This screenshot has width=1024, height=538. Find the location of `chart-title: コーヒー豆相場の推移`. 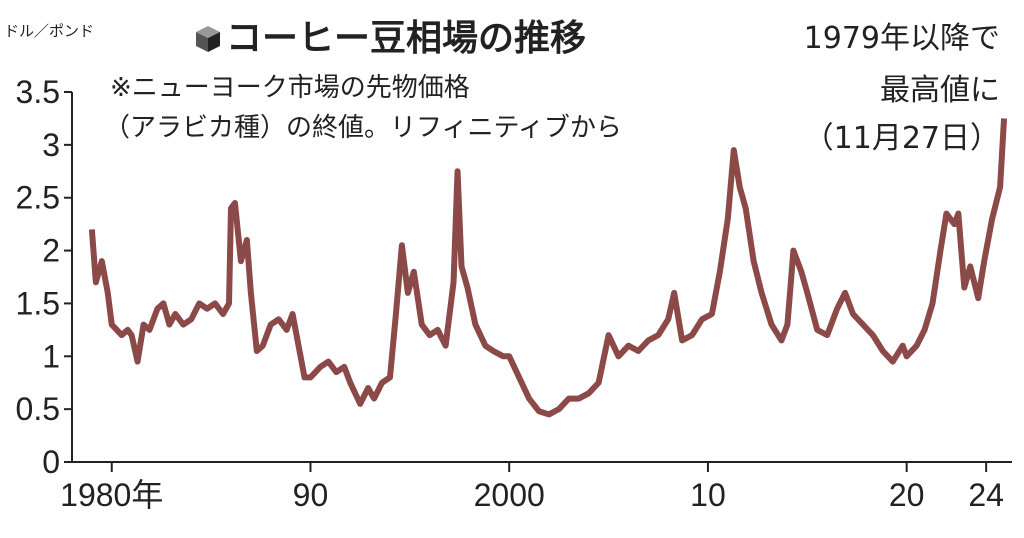

chart-title: コーヒー豆相場の推移 is located at coordinates (406, 38).